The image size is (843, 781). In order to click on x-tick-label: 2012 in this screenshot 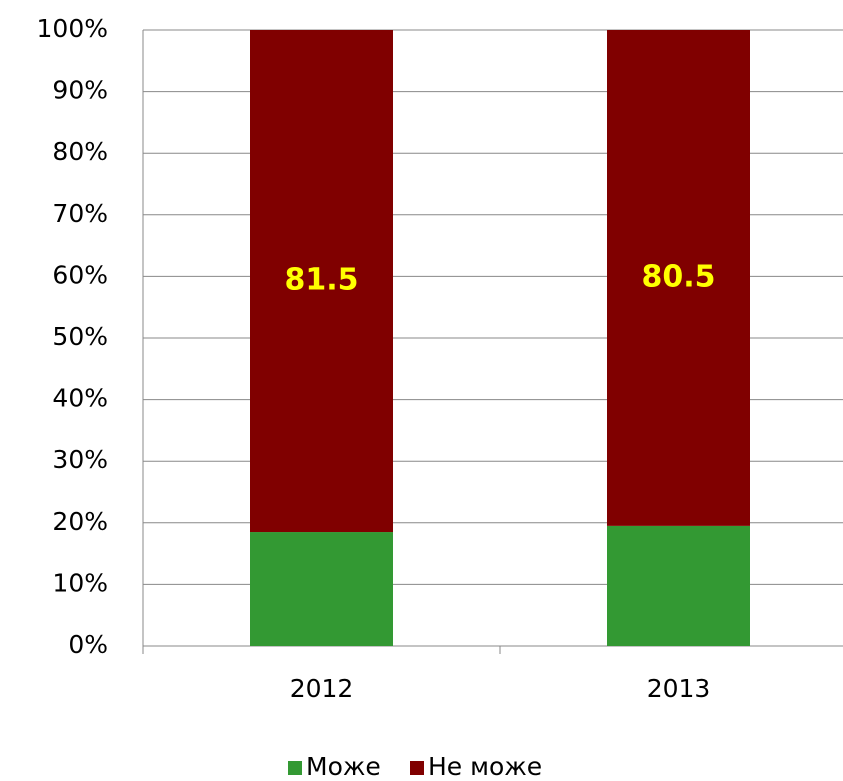, I will do `click(322, 688)`.